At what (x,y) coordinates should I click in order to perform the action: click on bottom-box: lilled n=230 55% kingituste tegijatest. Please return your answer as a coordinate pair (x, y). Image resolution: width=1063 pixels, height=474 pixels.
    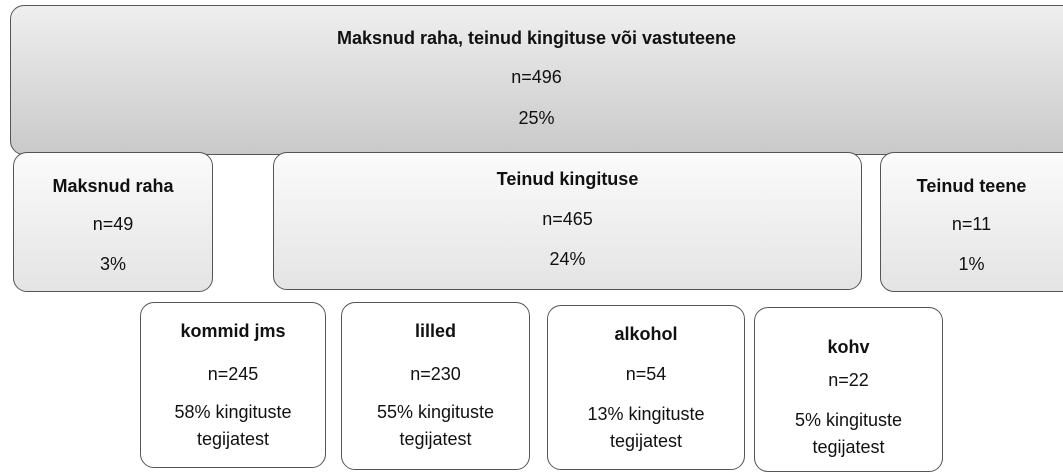
    Looking at the image, I should click on (435, 386).